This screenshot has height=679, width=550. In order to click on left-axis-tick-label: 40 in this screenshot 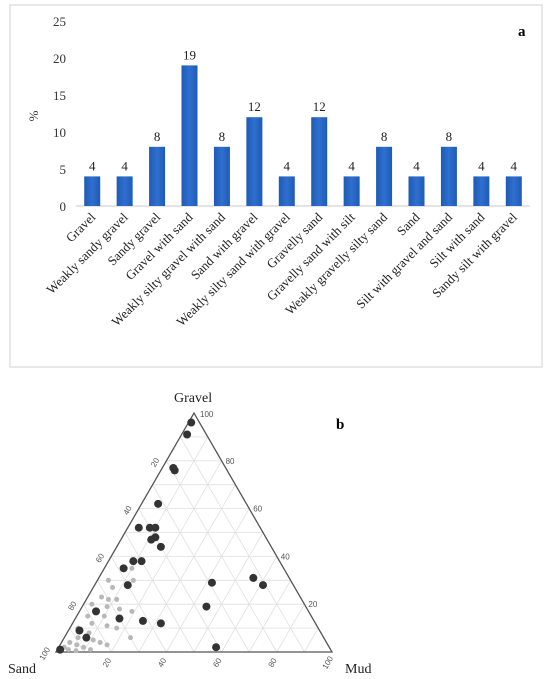, I will do `click(128, 510)`.